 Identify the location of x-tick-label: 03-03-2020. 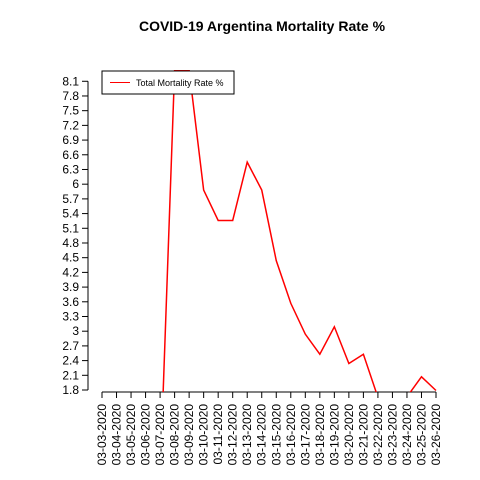
(102, 435).